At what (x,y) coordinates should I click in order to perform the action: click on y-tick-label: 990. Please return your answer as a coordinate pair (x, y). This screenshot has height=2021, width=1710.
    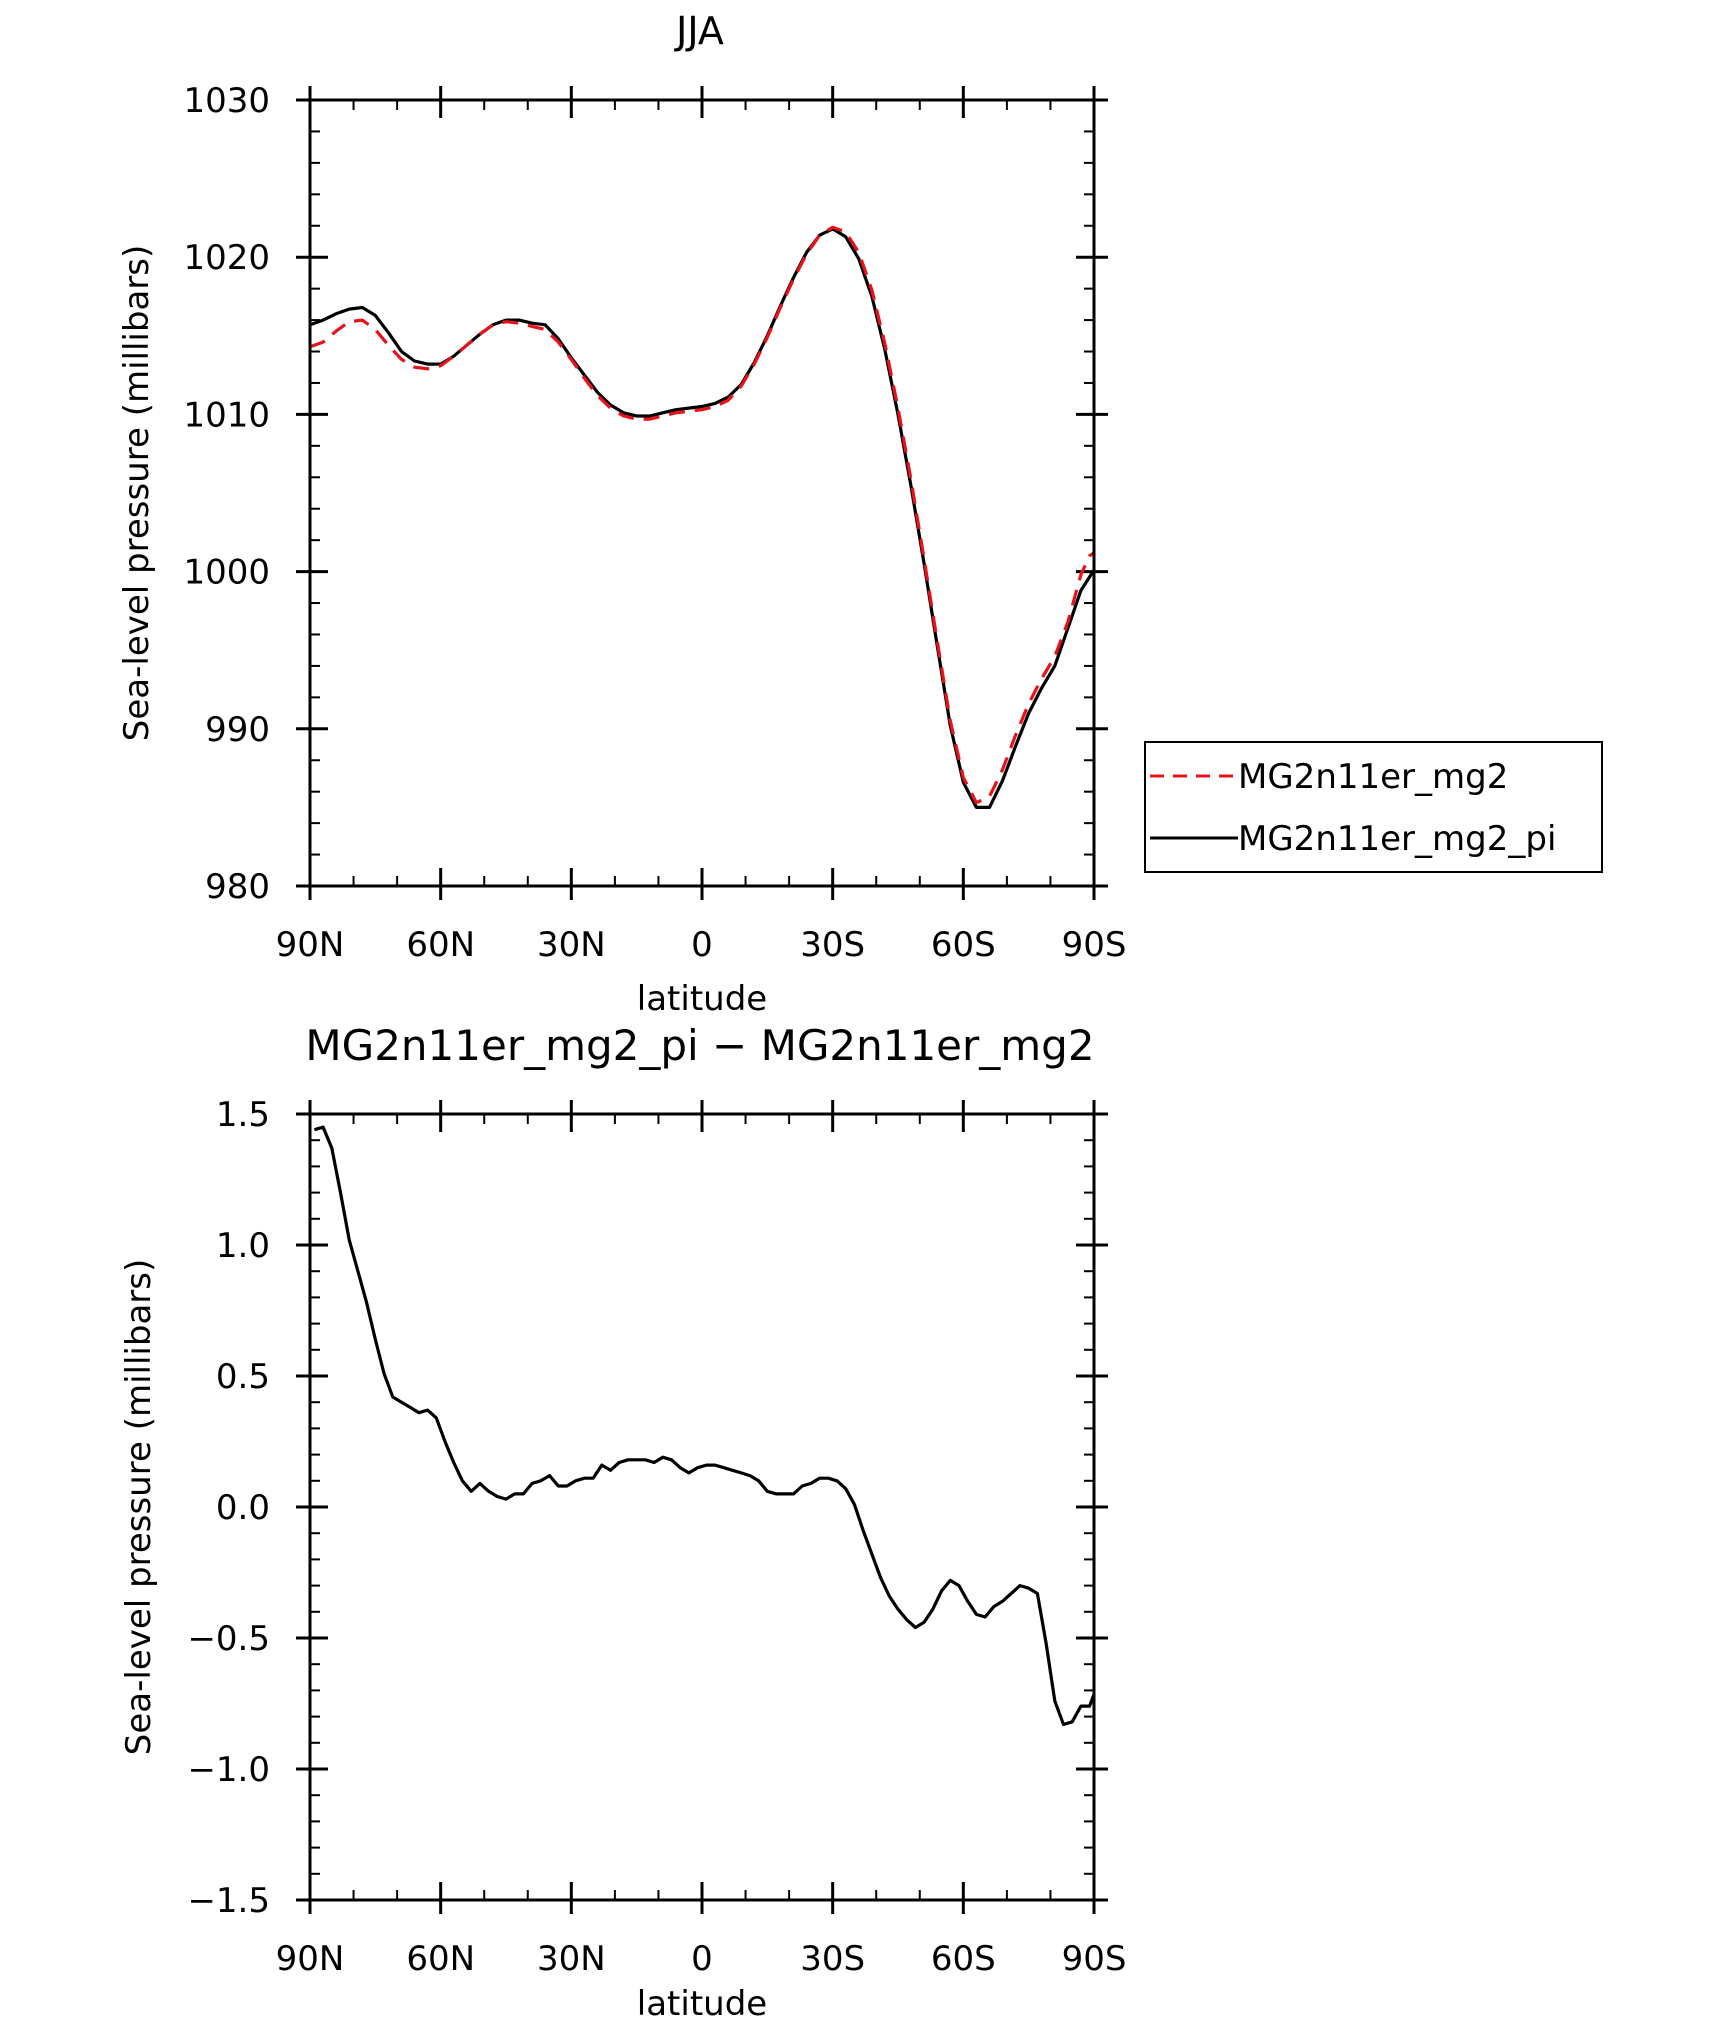
    Looking at the image, I should click on (237, 730).